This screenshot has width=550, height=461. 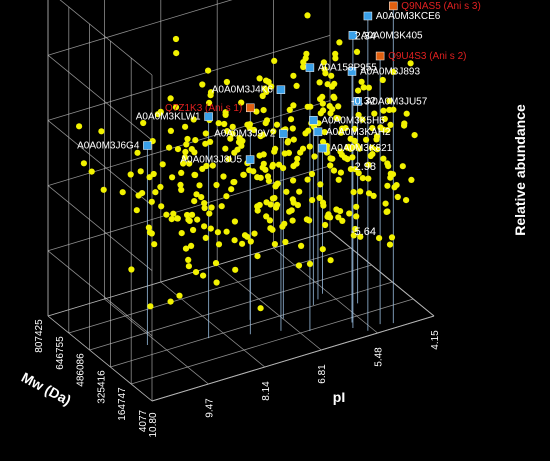 What do you see at coordinates (250, 108) in the screenshot?
I see `allergen-marker` at bounding box center [250, 108].